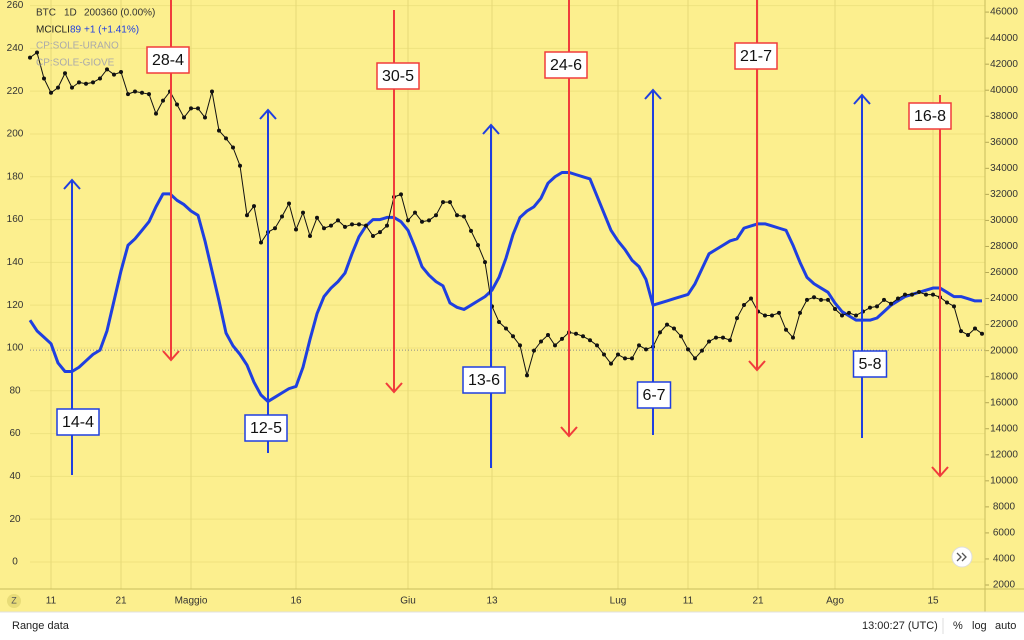 Image resolution: width=1024 pixels, height=640 pixels. Describe the element at coordinates (15, 5) in the screenshot. I see `y-tick-label: 260` at that location.